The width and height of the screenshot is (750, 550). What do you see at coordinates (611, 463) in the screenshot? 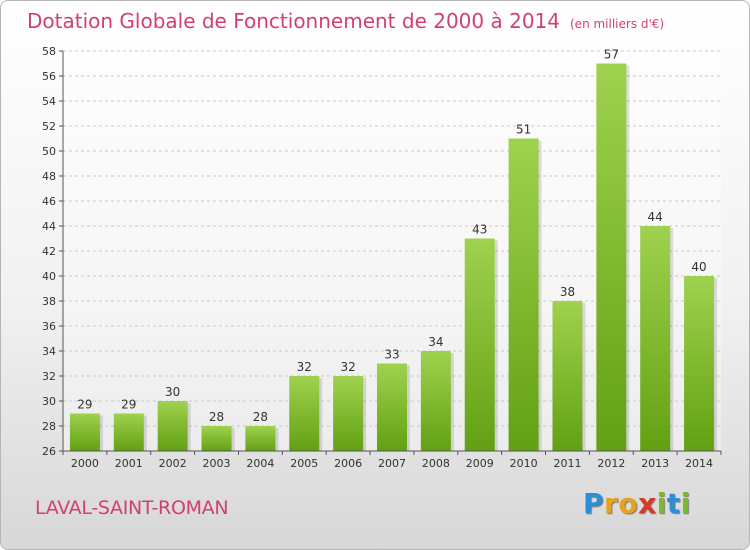
I see `x-tick-label: 2012` at bounding box center [611, 463].